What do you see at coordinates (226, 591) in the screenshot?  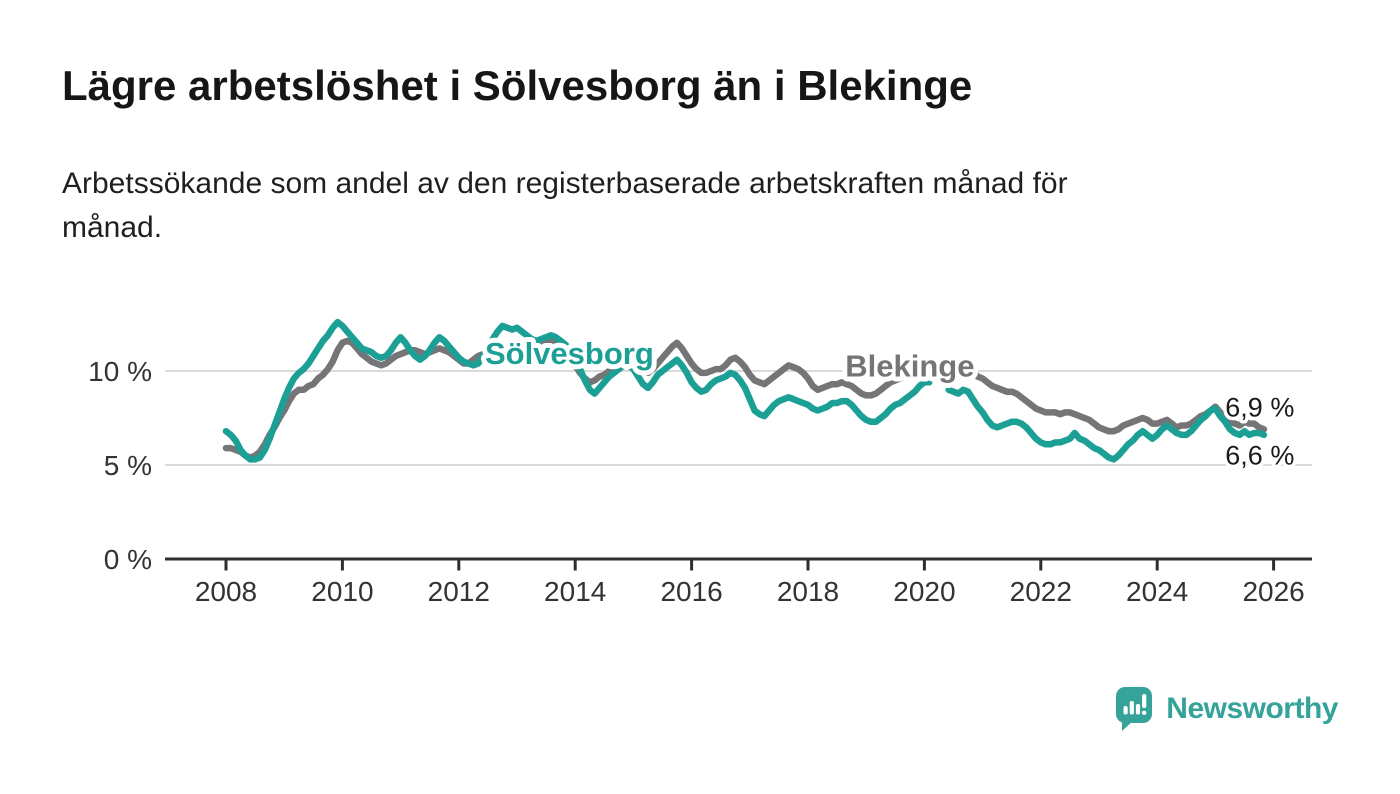 I see `x-axis-label-2008: 2008` at bounding box center [226, 591].